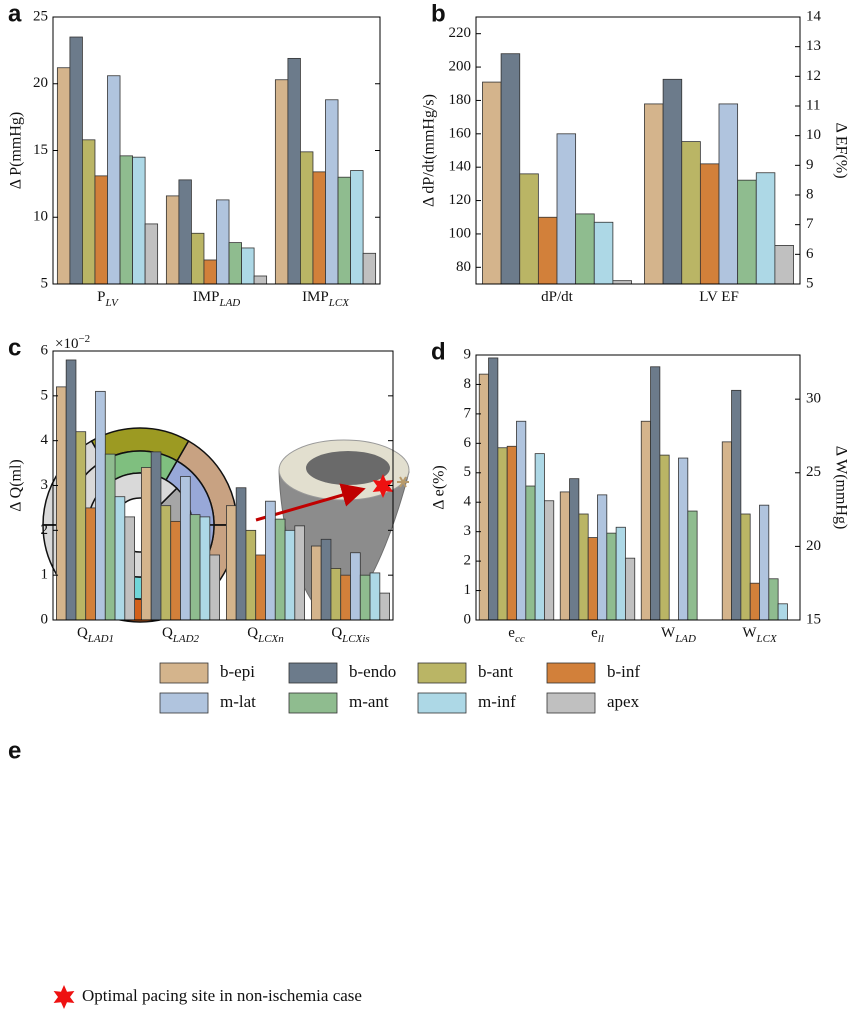 The image size is (861, 1016). What do you see at coordinates (111, 303) in the screenshot?
I see `category-subscript: LV` at bounding box center [111, 303].